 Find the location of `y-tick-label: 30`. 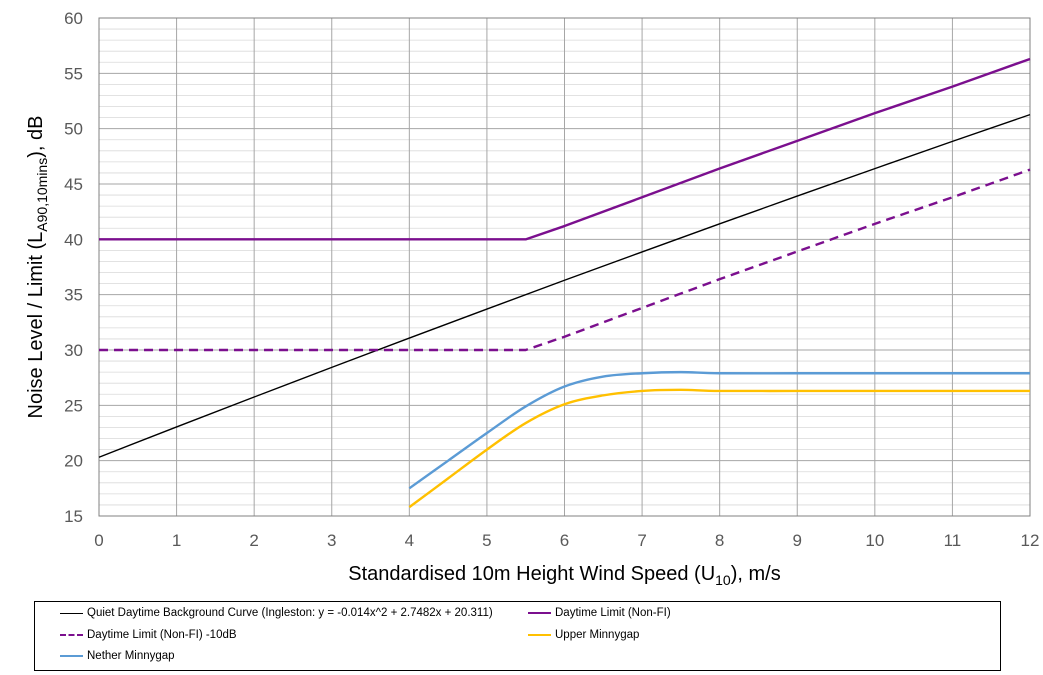

y-tick-label: 30 is located at coordinates (73, 350).